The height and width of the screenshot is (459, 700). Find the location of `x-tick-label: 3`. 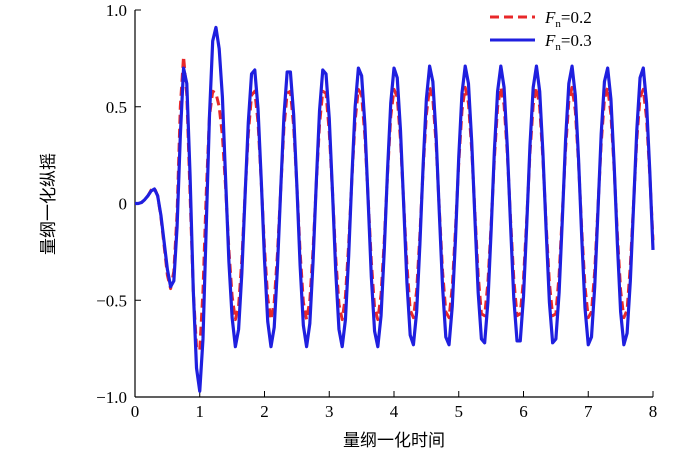

x-tick-label: 3 is located at coordinates (329, 411).